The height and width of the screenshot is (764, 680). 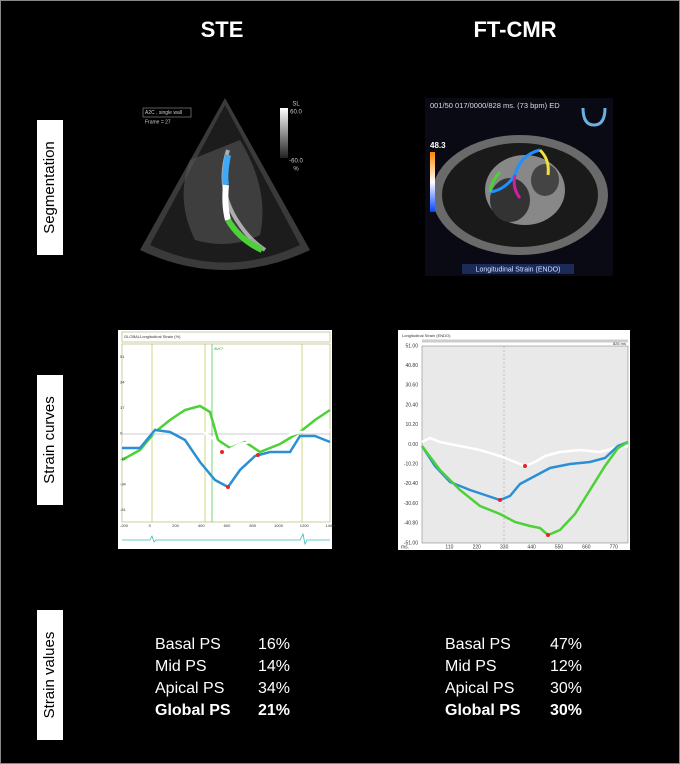 What do you see at coordinates (150, 525) in the screenshot?
I see `x-tick-label: 0` at bounding box center [150, 525].